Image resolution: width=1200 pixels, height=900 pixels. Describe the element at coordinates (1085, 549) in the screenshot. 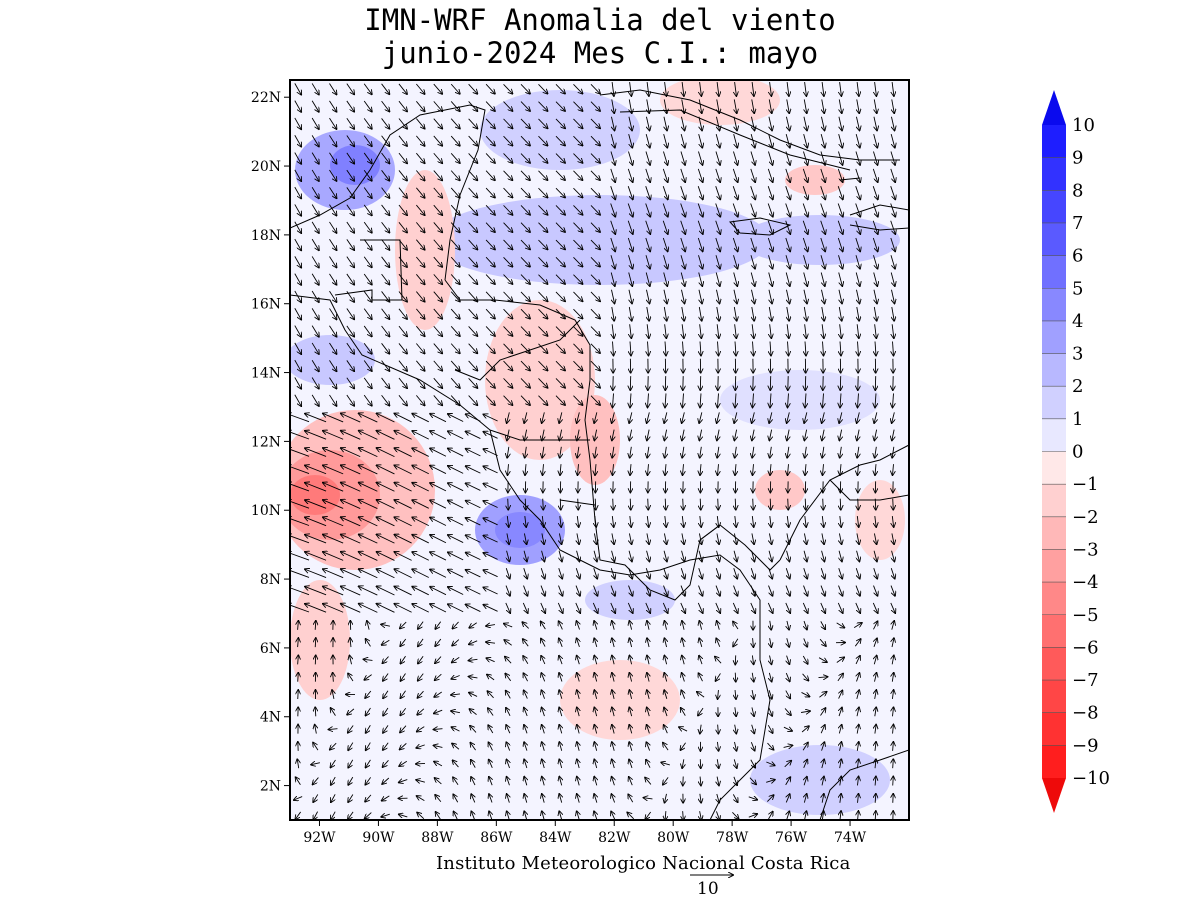

I see `colorbar-label: −3` at that location.